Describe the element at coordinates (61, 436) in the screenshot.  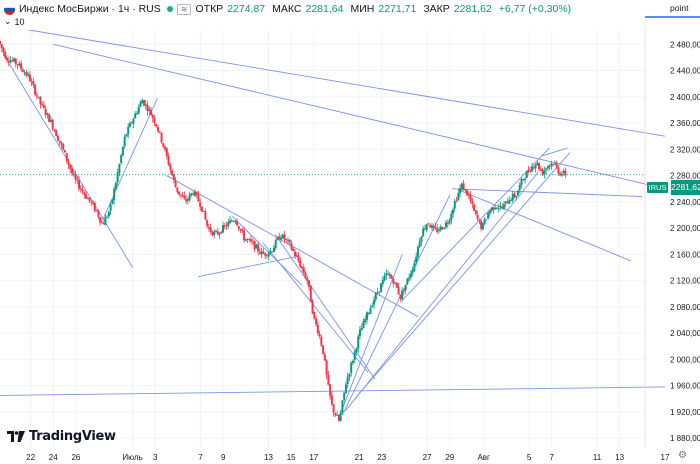
I see `tradingview-watermark: TradingView` at that location.